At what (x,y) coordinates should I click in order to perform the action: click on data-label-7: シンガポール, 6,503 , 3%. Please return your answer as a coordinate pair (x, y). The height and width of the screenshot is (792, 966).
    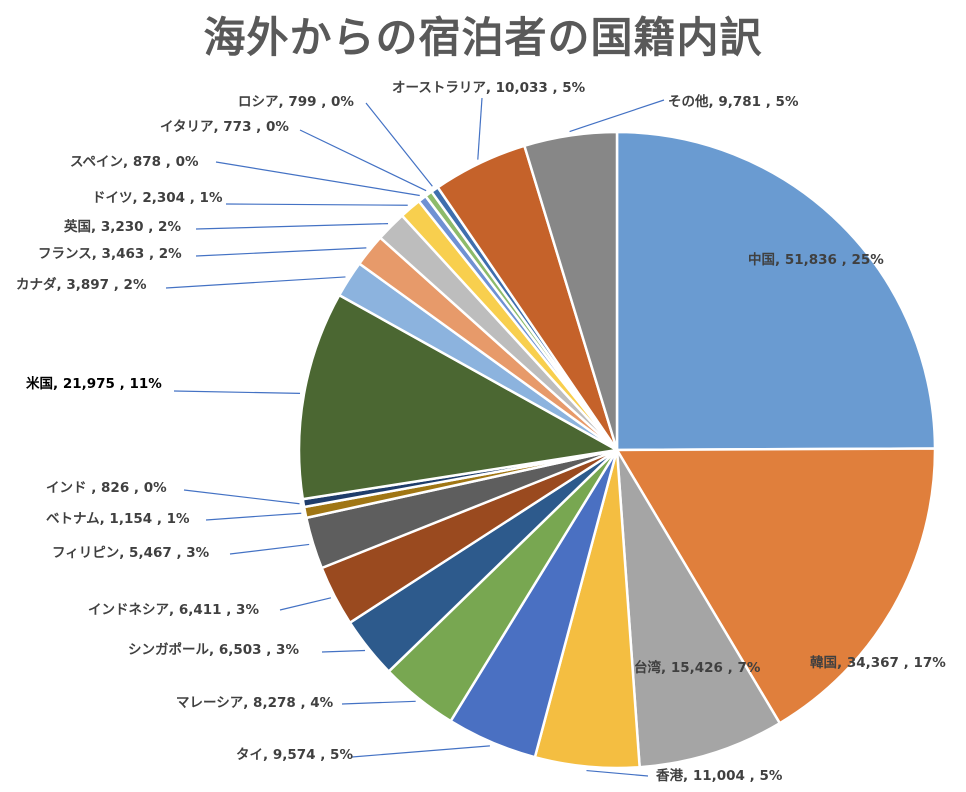
    Looking at the image, I should click on (213, 649).